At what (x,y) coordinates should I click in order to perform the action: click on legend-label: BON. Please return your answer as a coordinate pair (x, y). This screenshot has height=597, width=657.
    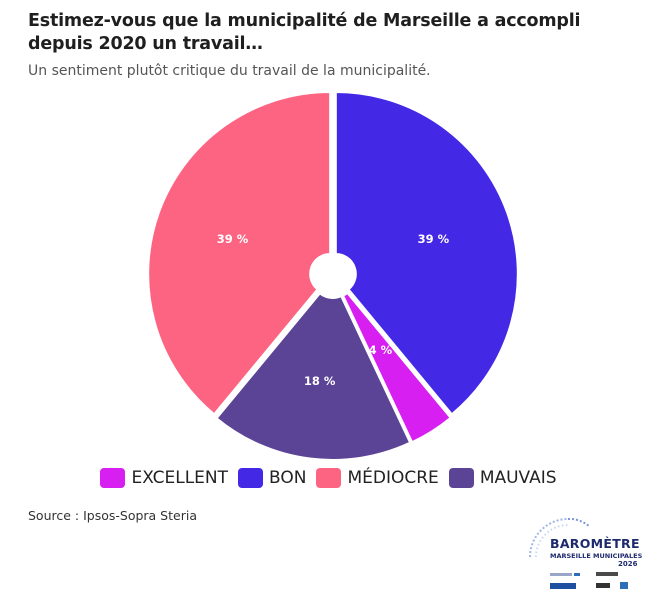
    Looking at the image, I should click on (288, 478).